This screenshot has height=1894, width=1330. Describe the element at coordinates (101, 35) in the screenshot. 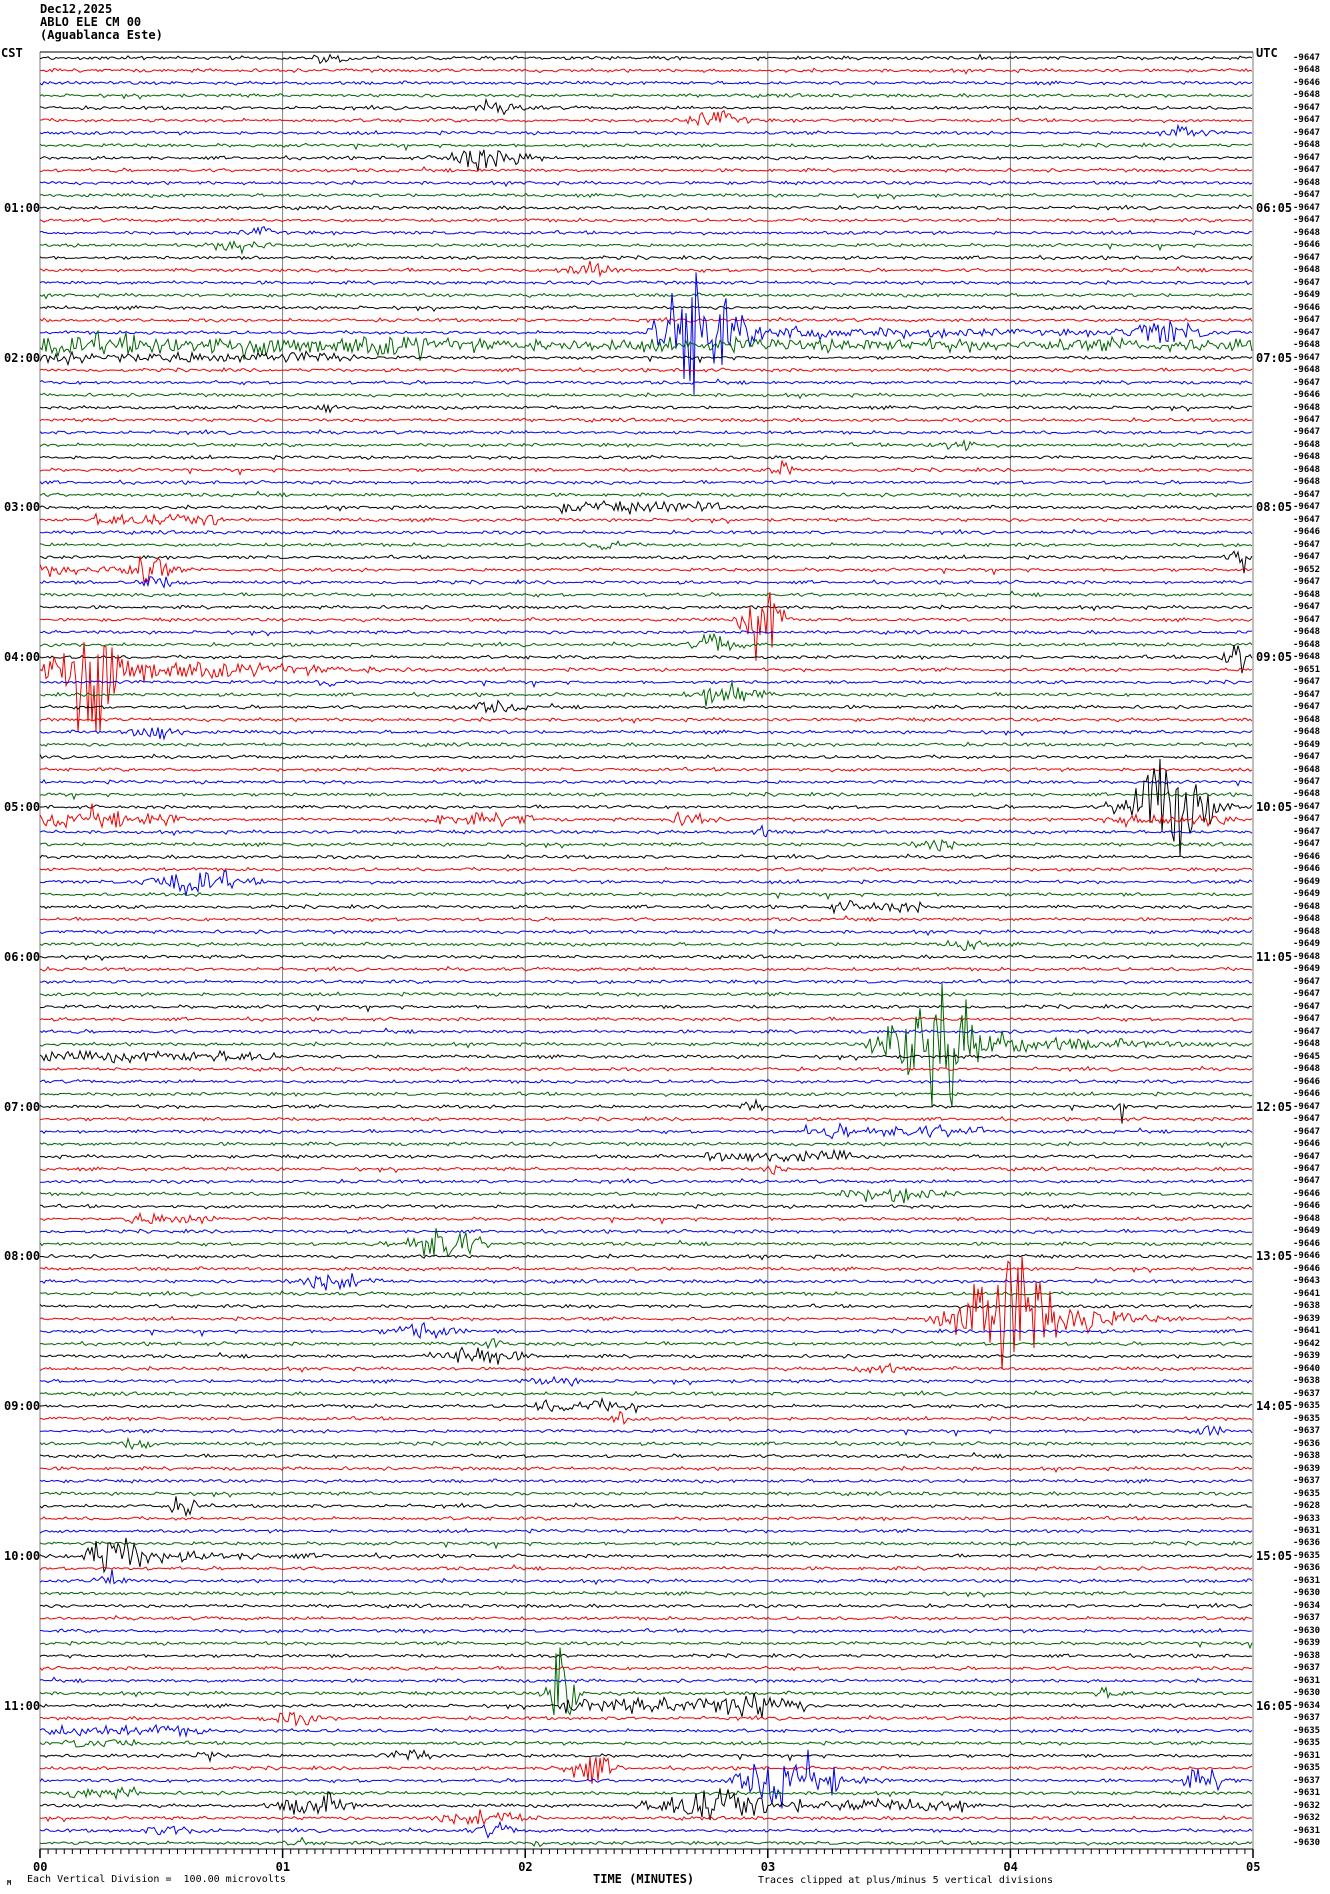

I see `header-location: (Aguablanca Este)` at that location.